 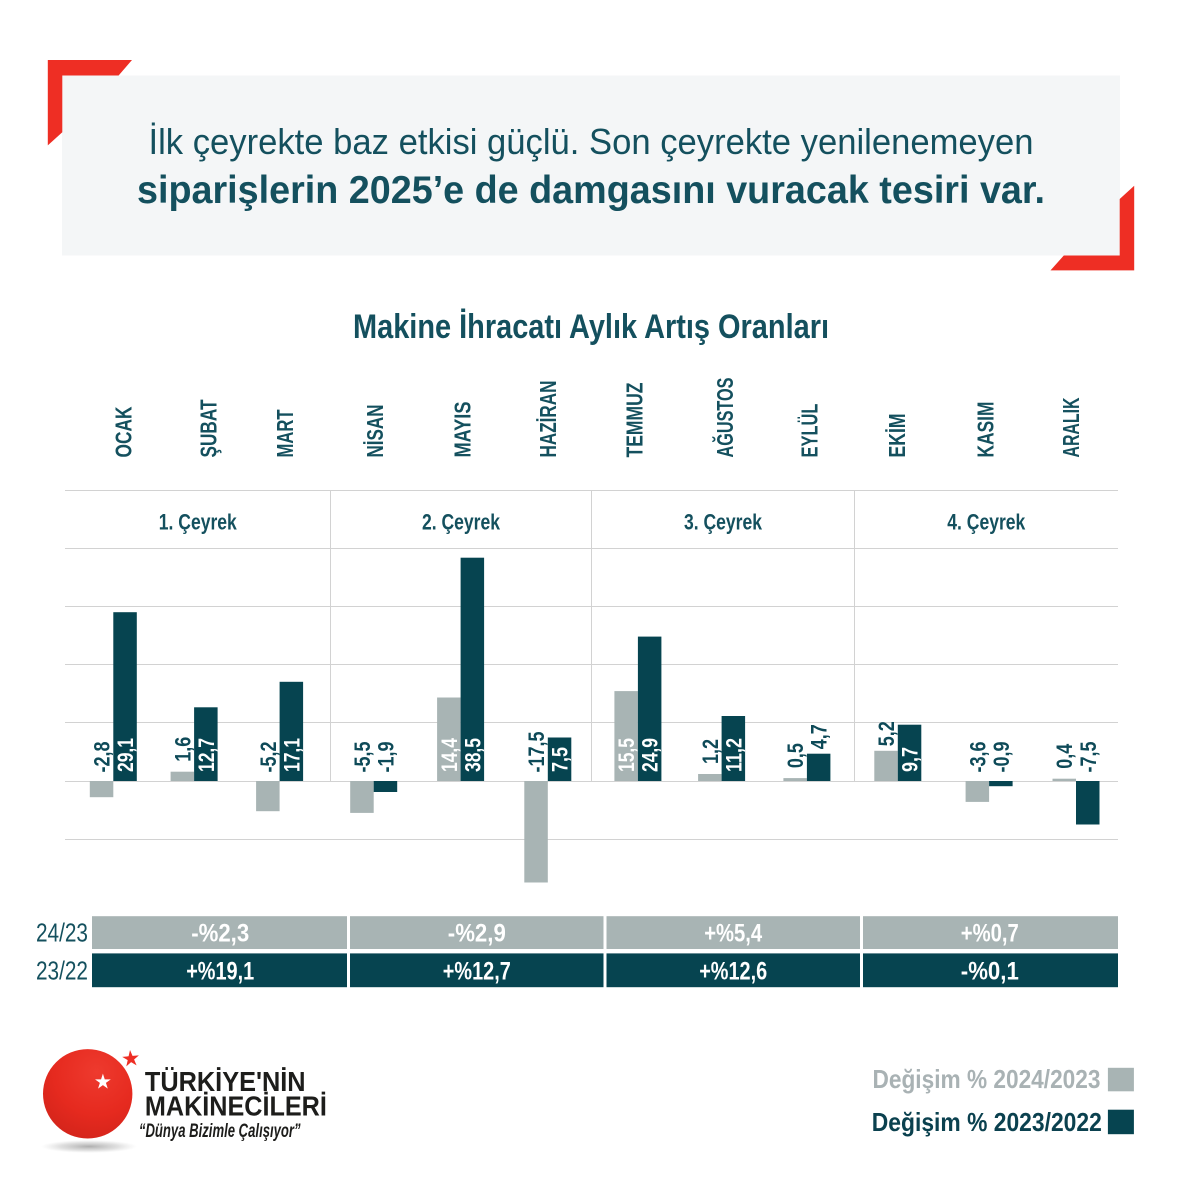 I want to click on svg-text: -%2,3, so click(x=220, y=934).